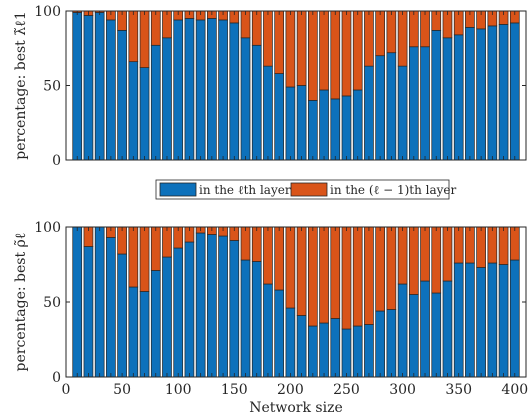 The image size is (531, 417). I want to click on bottom-xtick-label: 250, so click(346, 390).